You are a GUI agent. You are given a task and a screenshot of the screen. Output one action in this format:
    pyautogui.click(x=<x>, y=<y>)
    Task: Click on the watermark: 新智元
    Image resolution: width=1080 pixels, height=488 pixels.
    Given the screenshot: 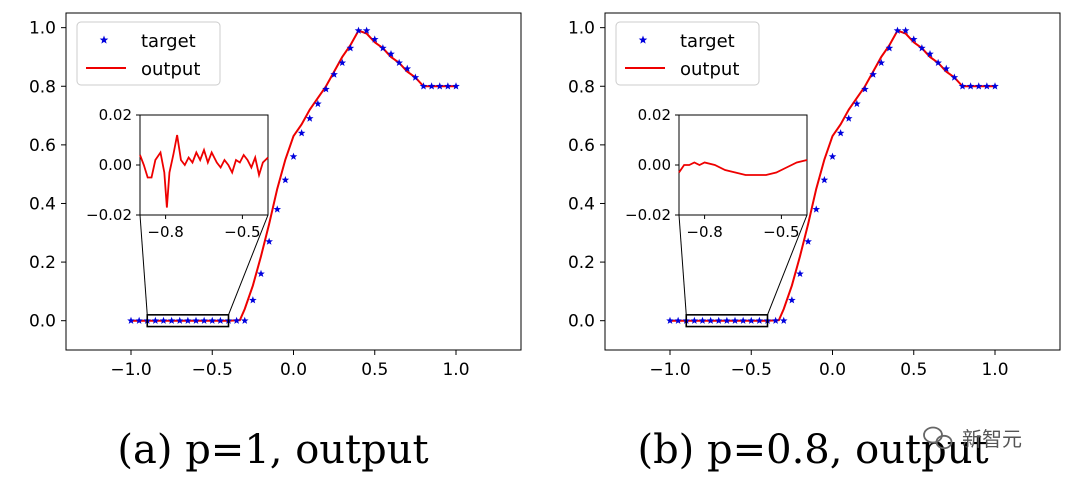 What is the action you would take?
    pyautogui.click(x=972, y=438)
    